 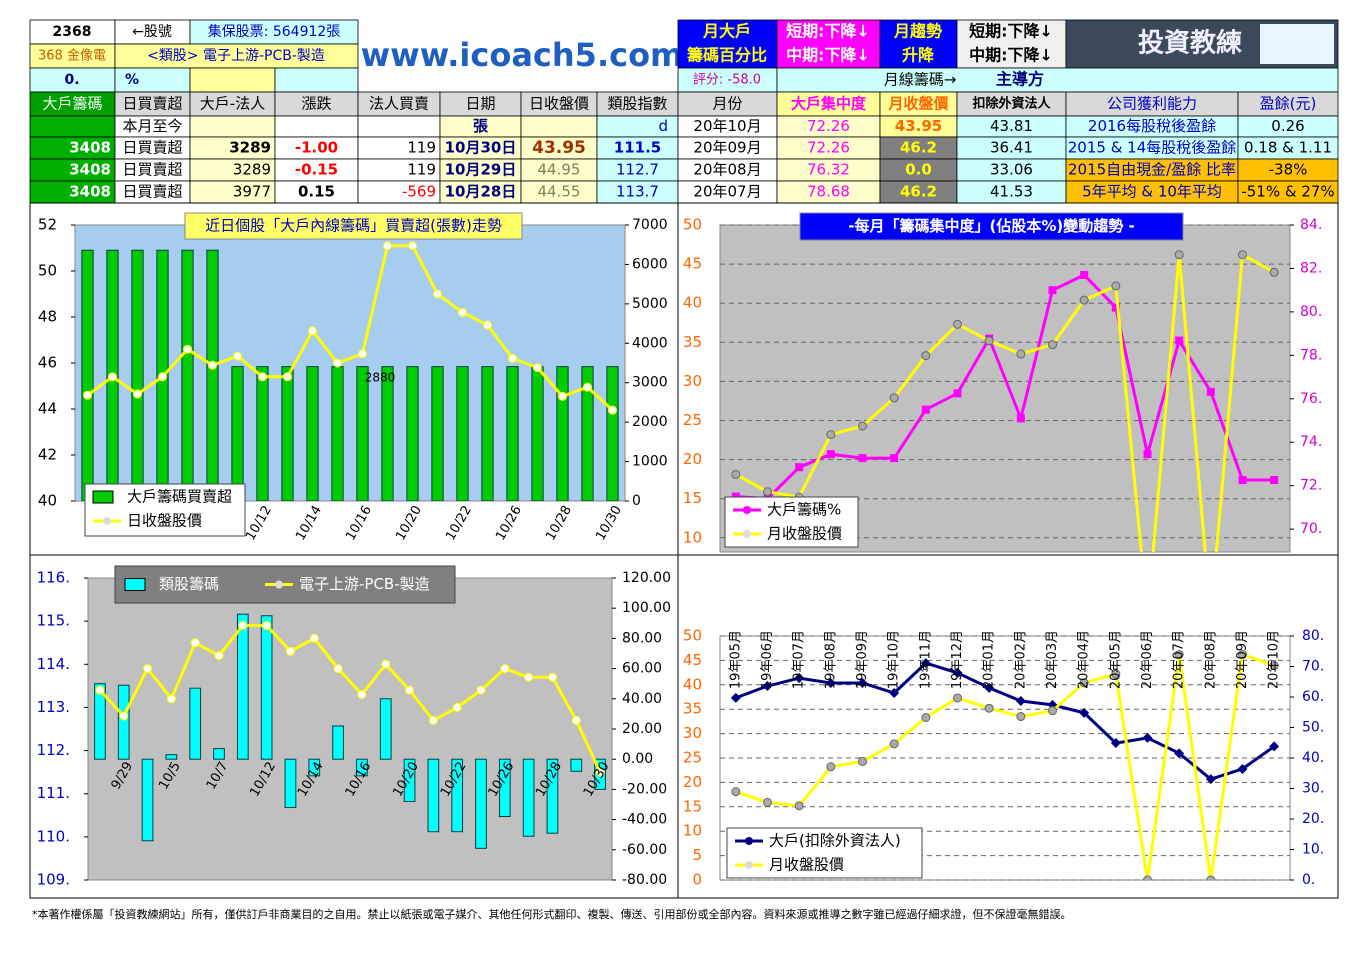 I want to click on cell-text: -0.15, so click(x=316, y=170).